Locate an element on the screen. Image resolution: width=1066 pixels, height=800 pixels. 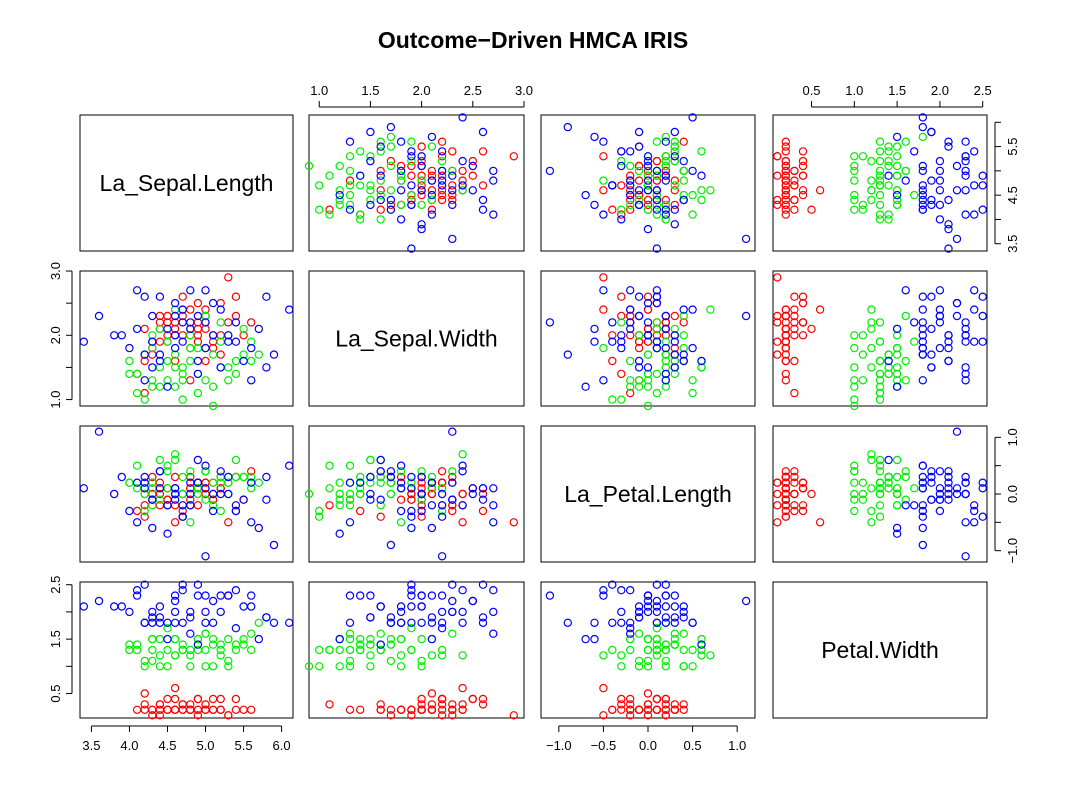
y-tick-label-left: 3.0 is located at coordinates (55, 271).